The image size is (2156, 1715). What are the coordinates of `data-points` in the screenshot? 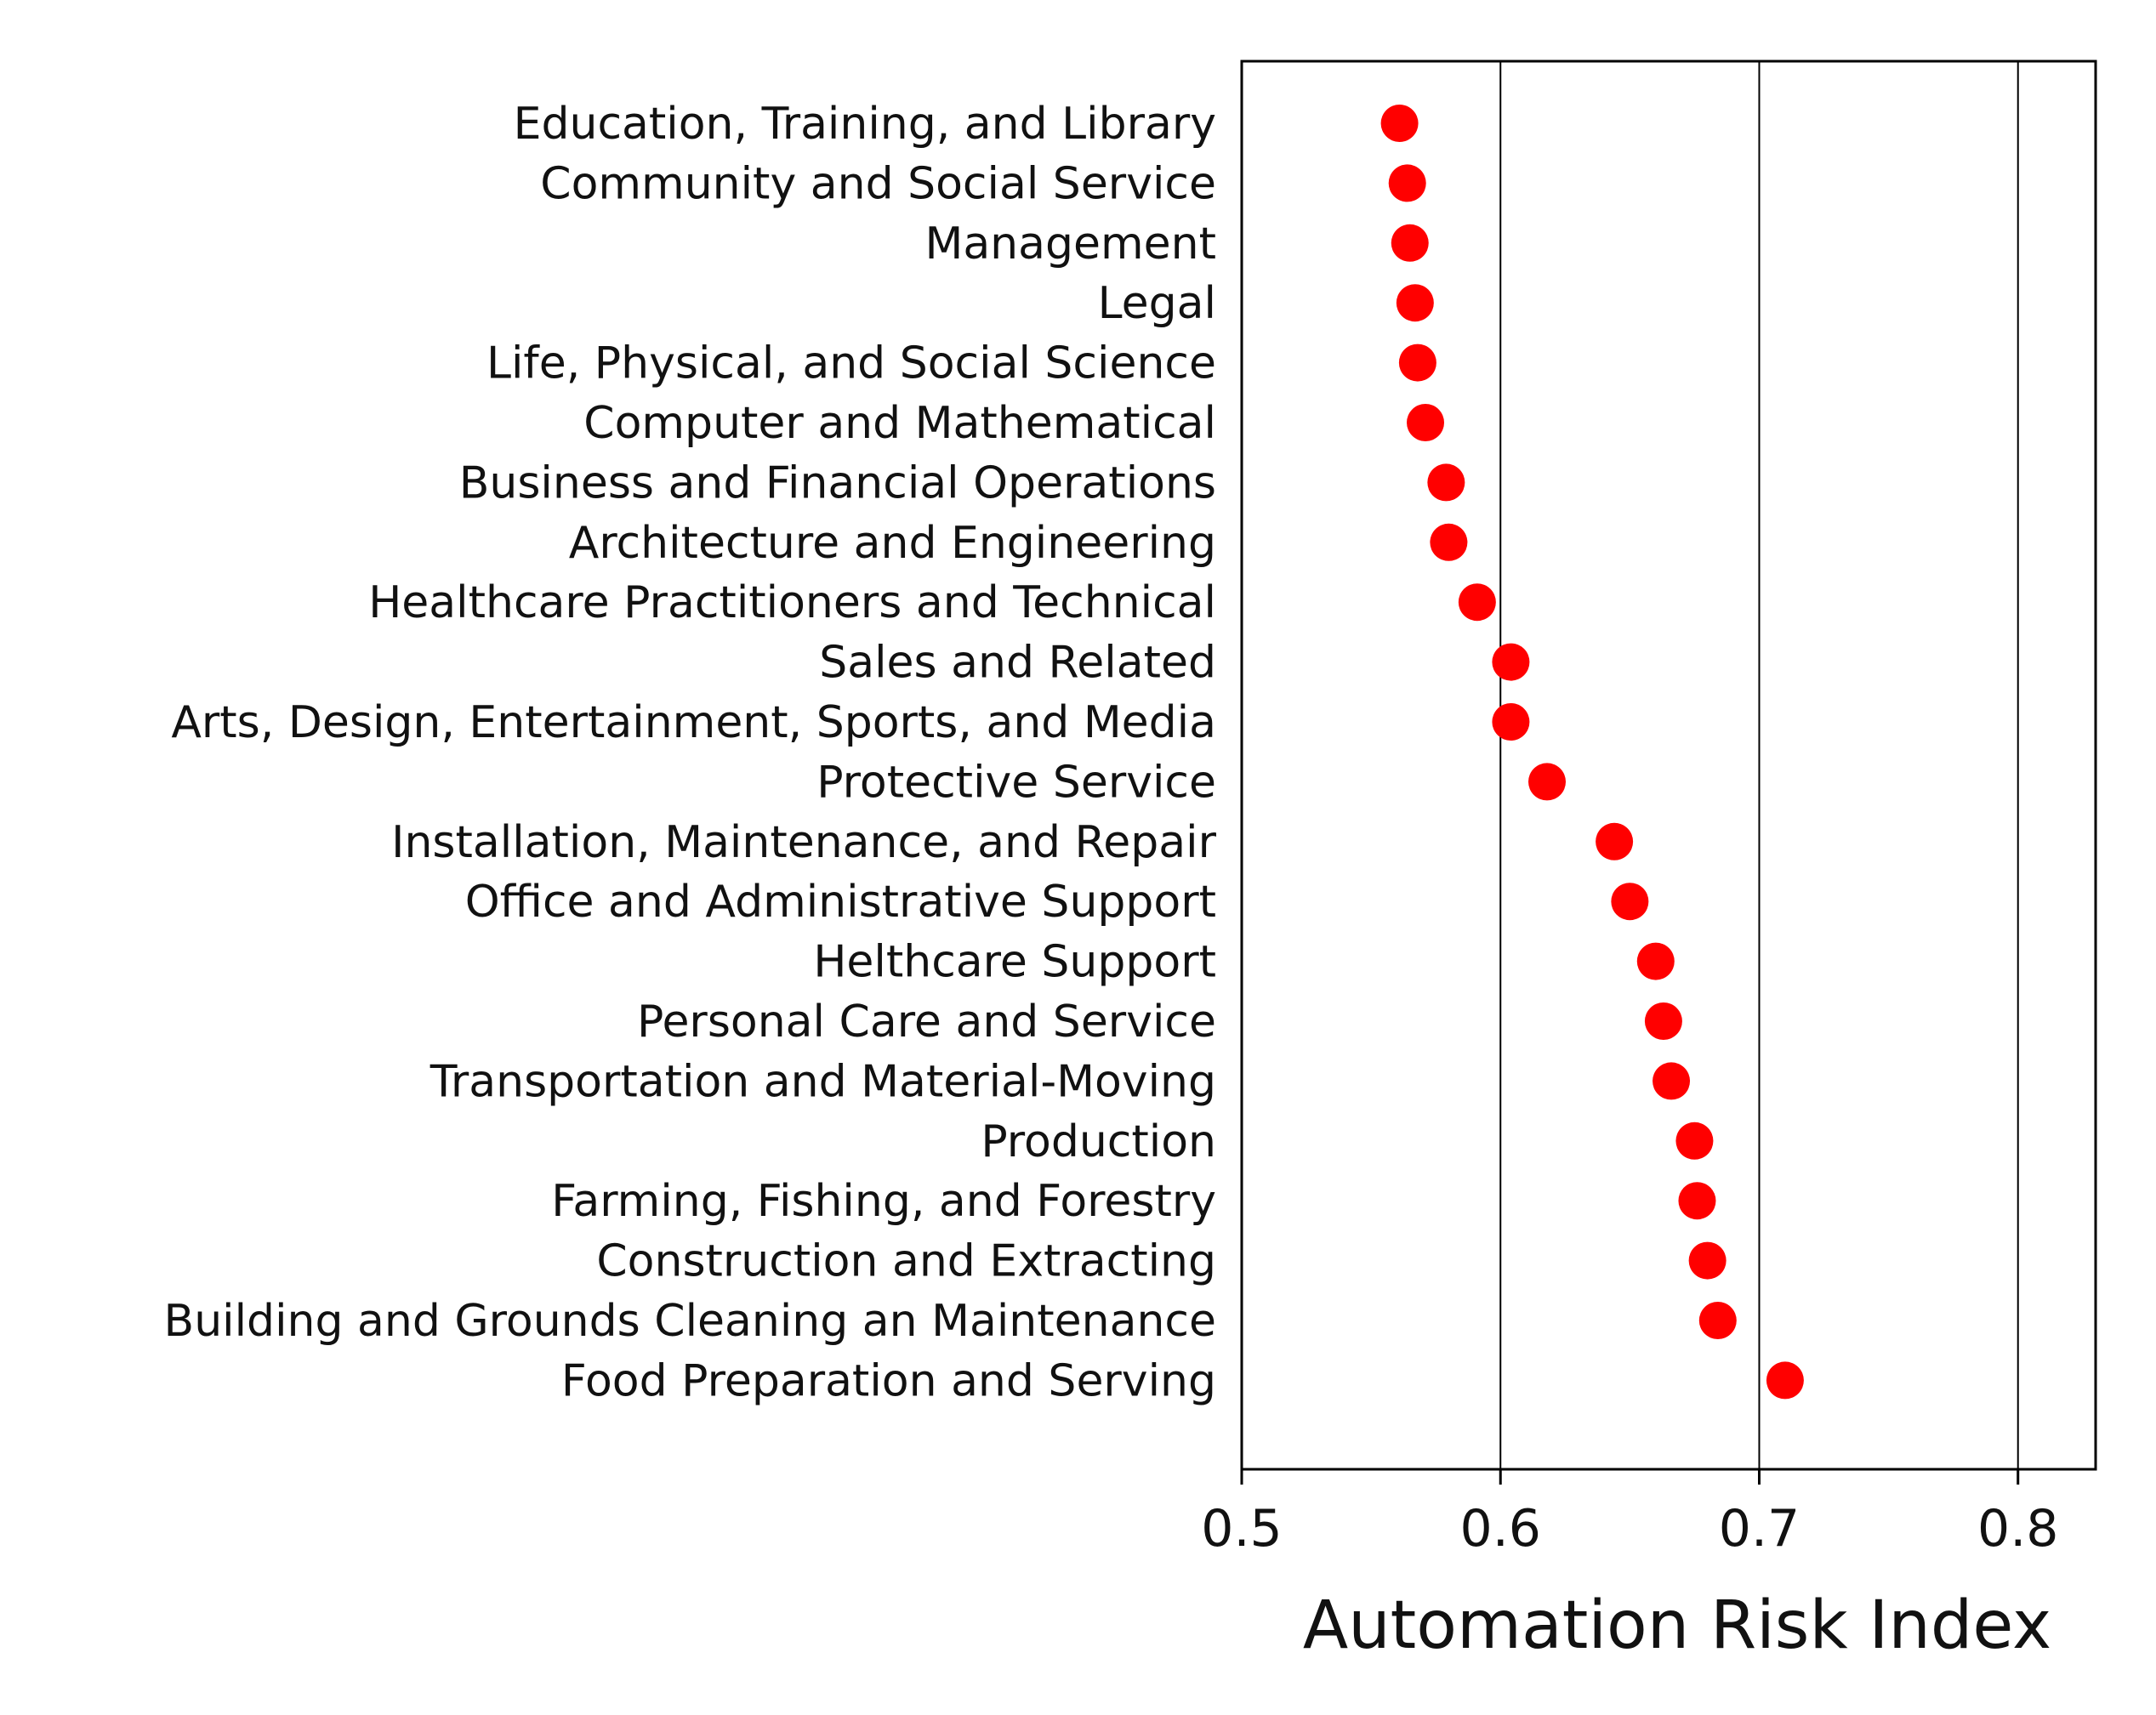 It's located at (1592, 753).